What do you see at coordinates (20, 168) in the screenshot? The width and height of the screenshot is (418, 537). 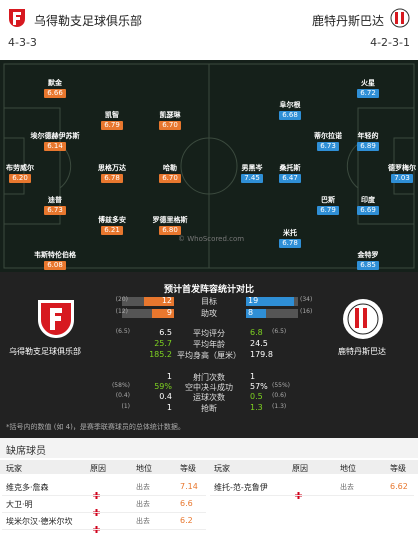 I see `player-name: 布劳威尔` at bounding box center [20, 168].